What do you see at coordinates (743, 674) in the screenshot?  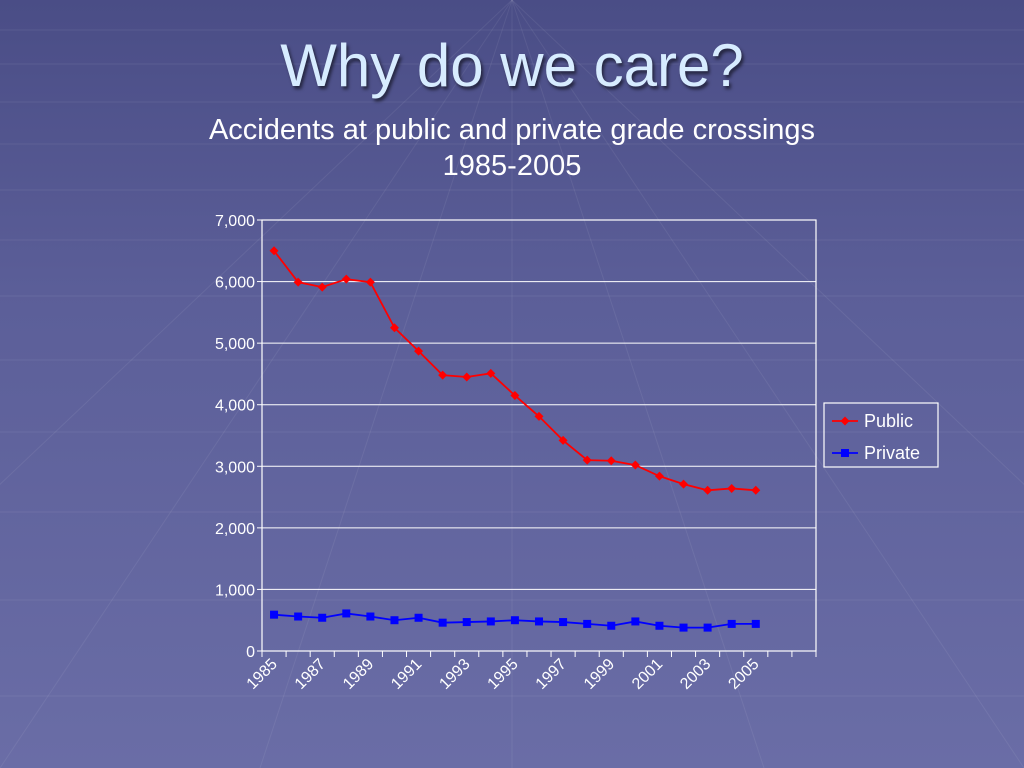 I see `x-tick-label: 2005` at bounding box center [743, 674].